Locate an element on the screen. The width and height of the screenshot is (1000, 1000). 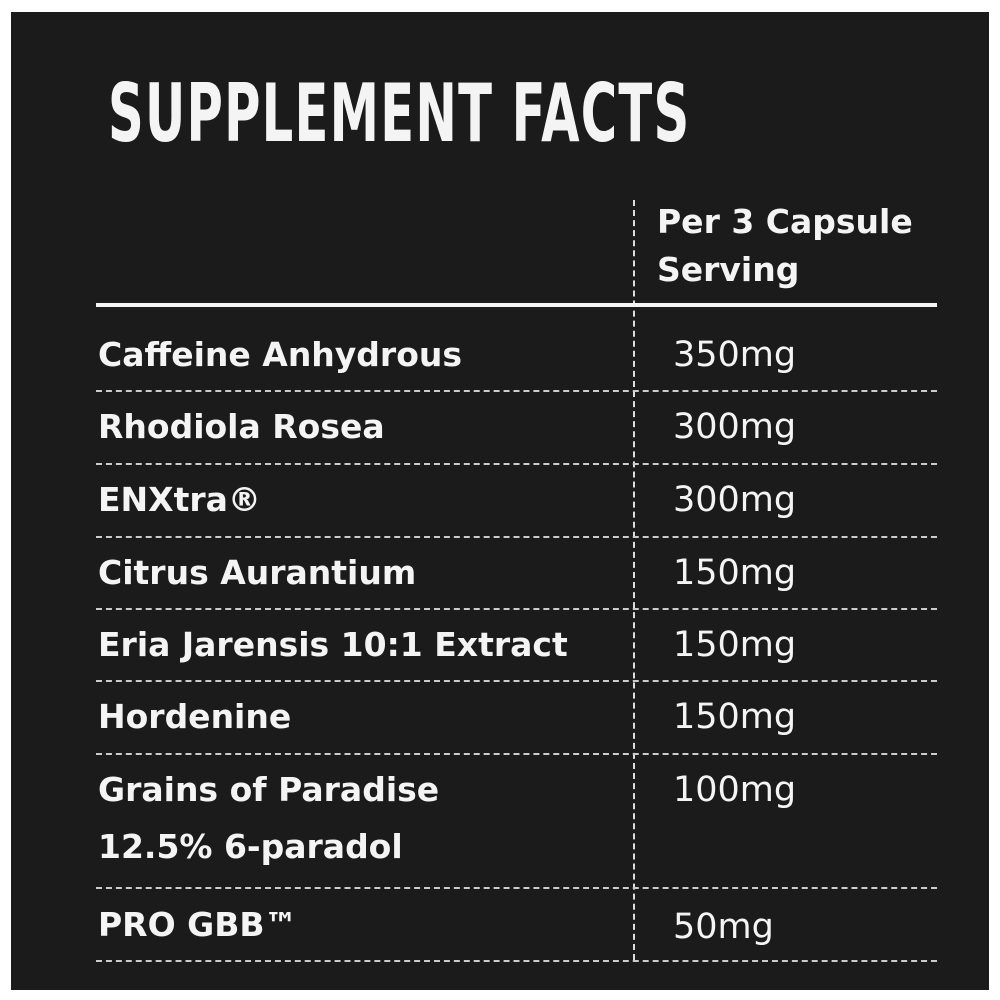
ingredient-name: Citrus Aurantium is located at coordinates (257, 572).